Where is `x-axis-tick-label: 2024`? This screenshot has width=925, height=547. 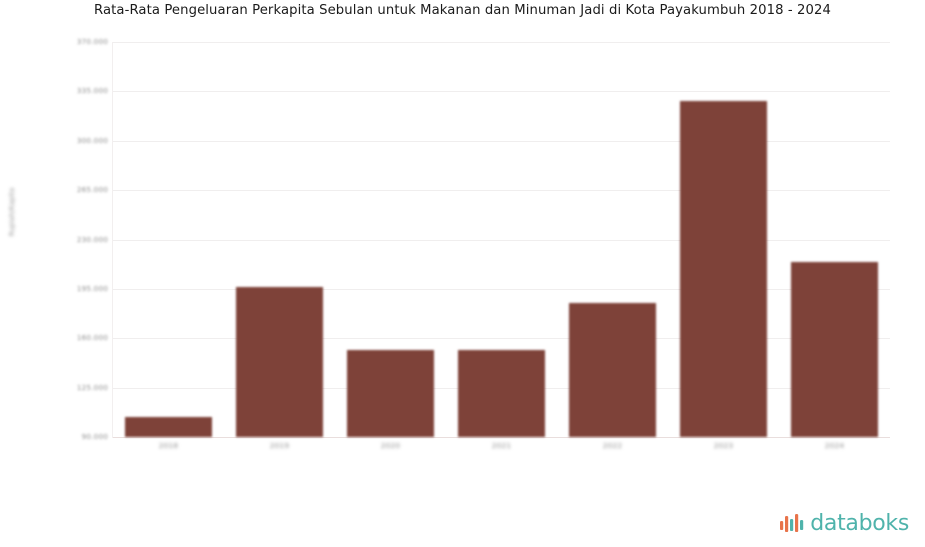 x-axis-tick-label: 2024 is located at coordinates (834, 445).